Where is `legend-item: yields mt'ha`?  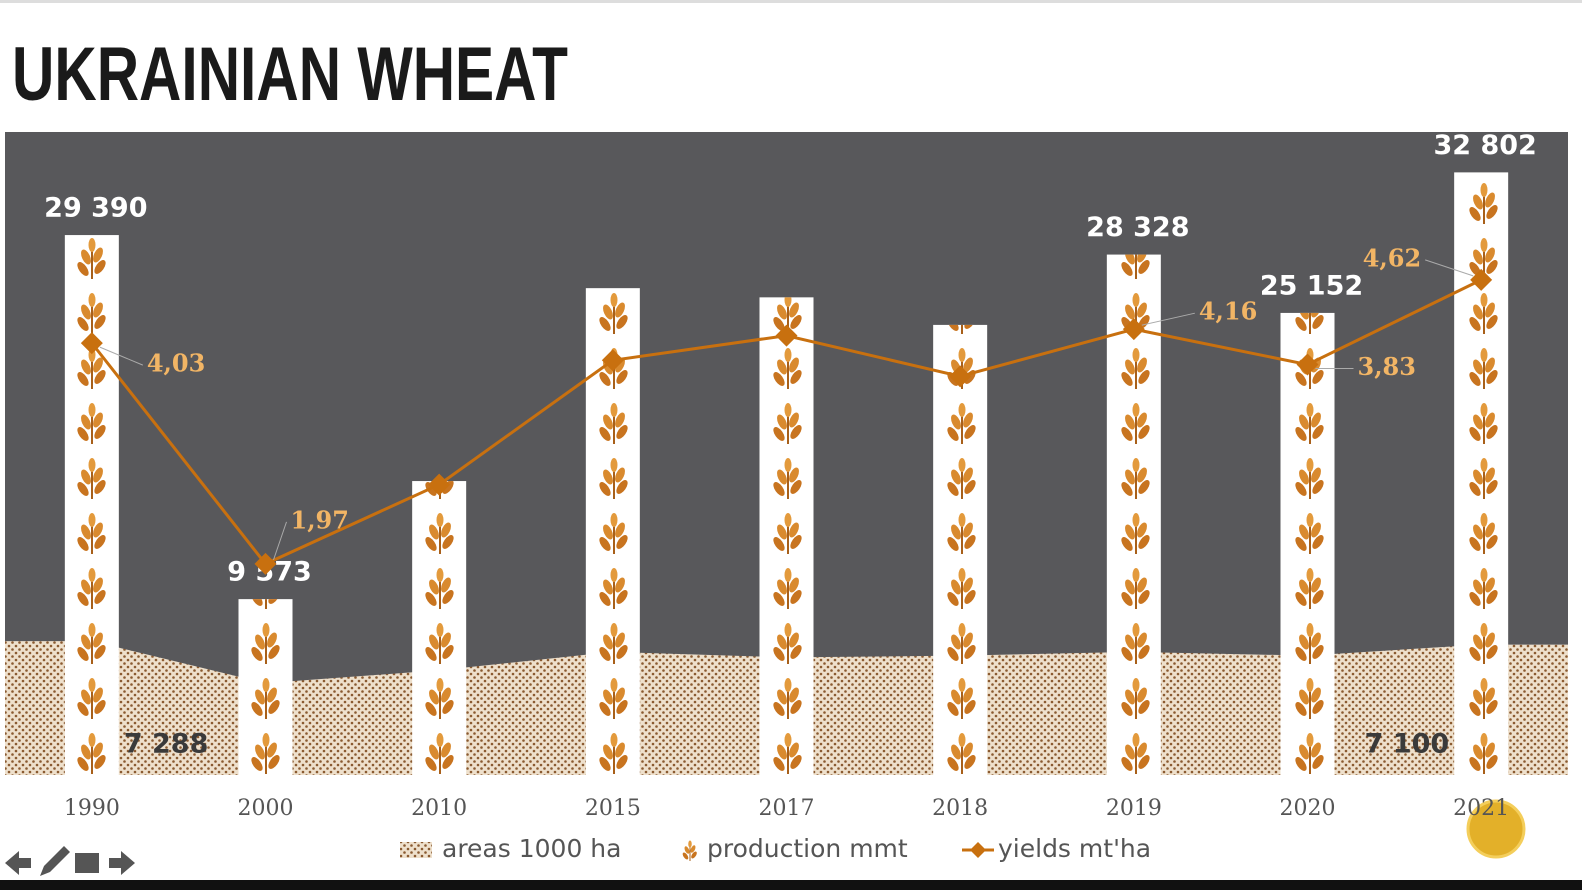 legend-item: yields mt'ha is located at coordinates (1056, 848).